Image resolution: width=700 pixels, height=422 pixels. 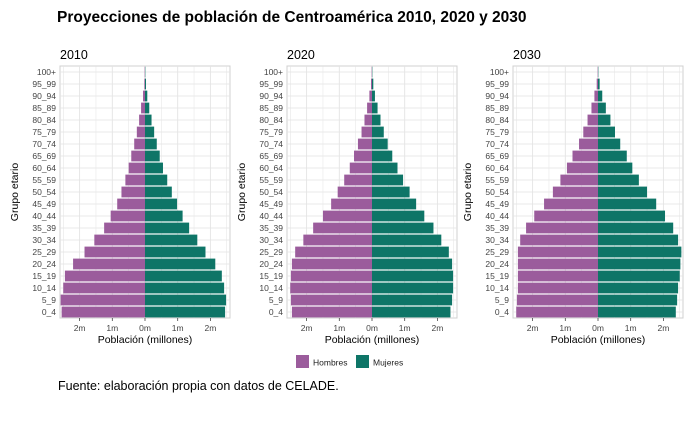 I want to click on y-tick-label: 70_74, so click(x=44, y=144).